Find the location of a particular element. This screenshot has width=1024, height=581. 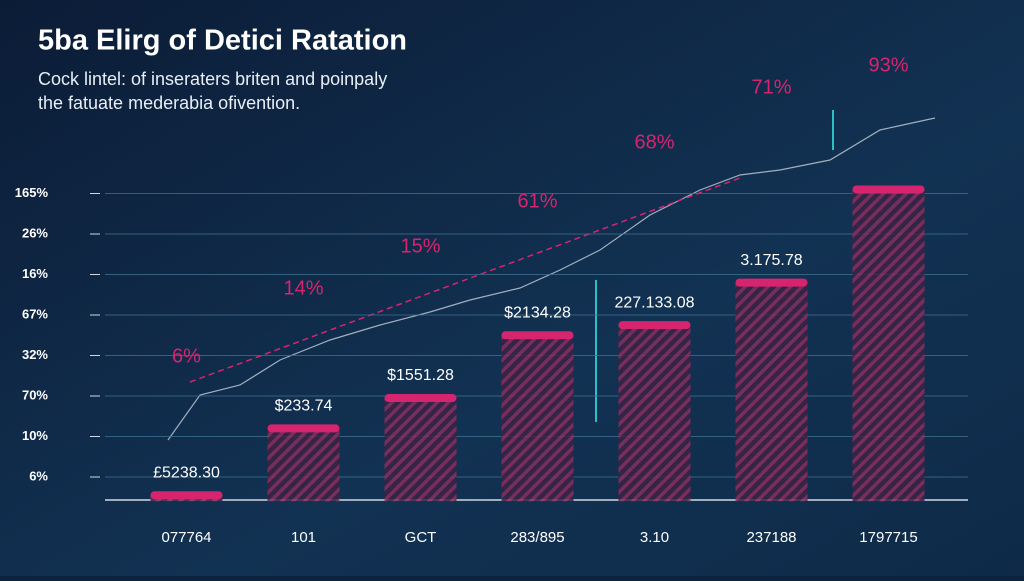

y-tick-label: 32% is located at coordinates (35, 354).